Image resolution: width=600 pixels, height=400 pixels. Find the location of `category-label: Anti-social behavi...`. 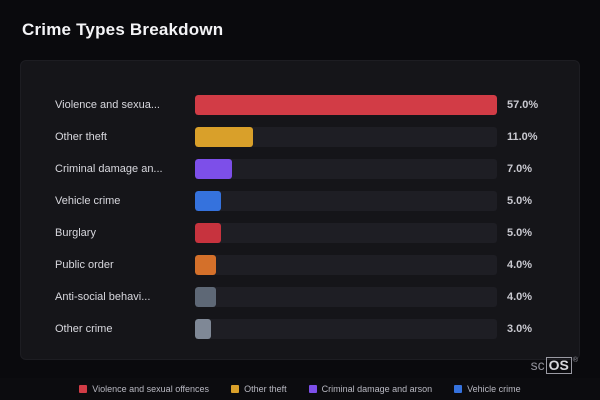

category-label: Anti-social behavi... is located at coordinates (103, 297).